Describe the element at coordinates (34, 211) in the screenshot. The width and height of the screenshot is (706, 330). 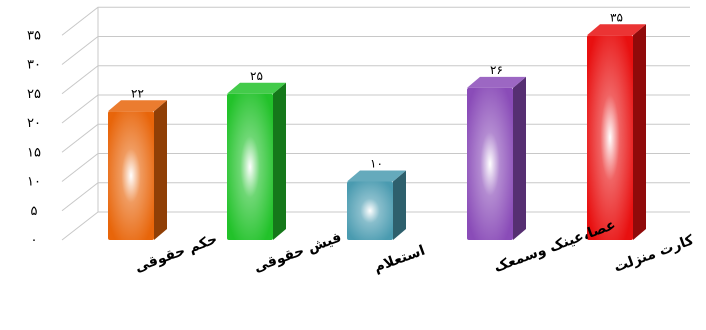
I see `y-tick-label: ۵` at that location.